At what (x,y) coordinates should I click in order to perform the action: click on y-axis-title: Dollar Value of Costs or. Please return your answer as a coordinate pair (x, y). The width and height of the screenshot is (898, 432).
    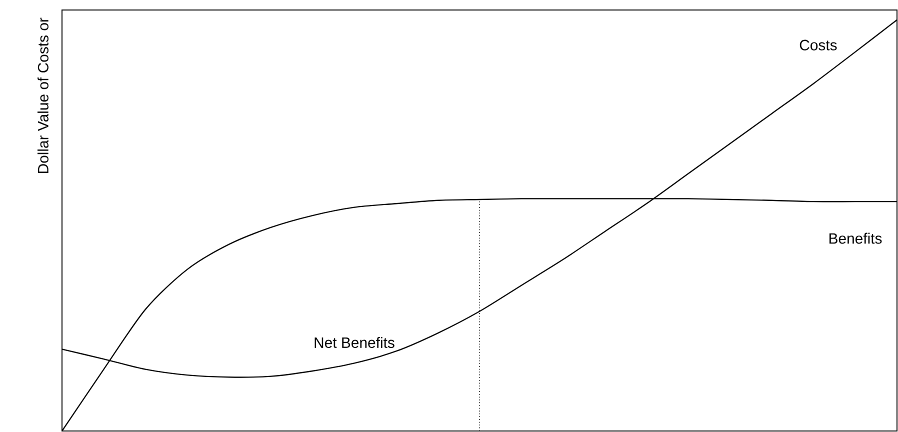
    Looking at the image, I should click on (43, 95).